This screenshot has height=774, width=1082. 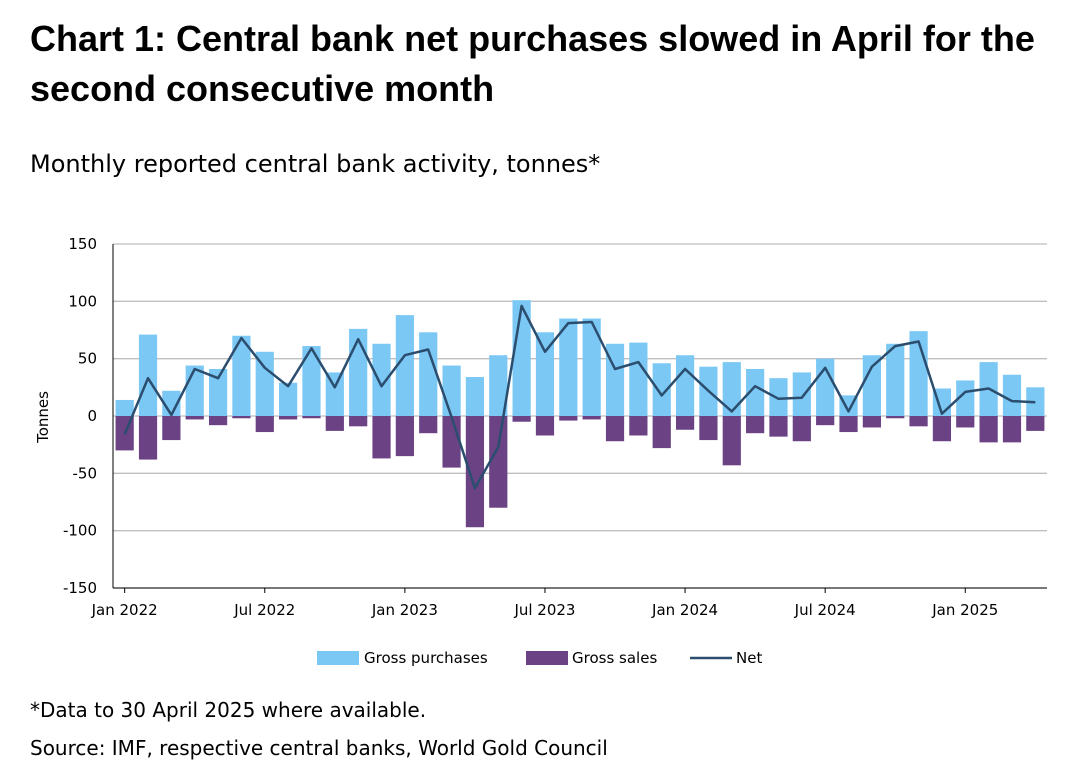 I want to click on legend-swatch-gross-sales, so click(x=547, y=658).